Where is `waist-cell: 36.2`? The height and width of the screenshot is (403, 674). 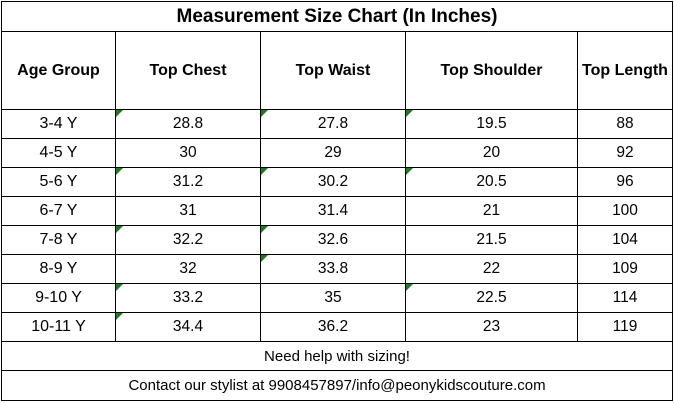 waist-cell: 36.2 is located at coordinates (333, 327).